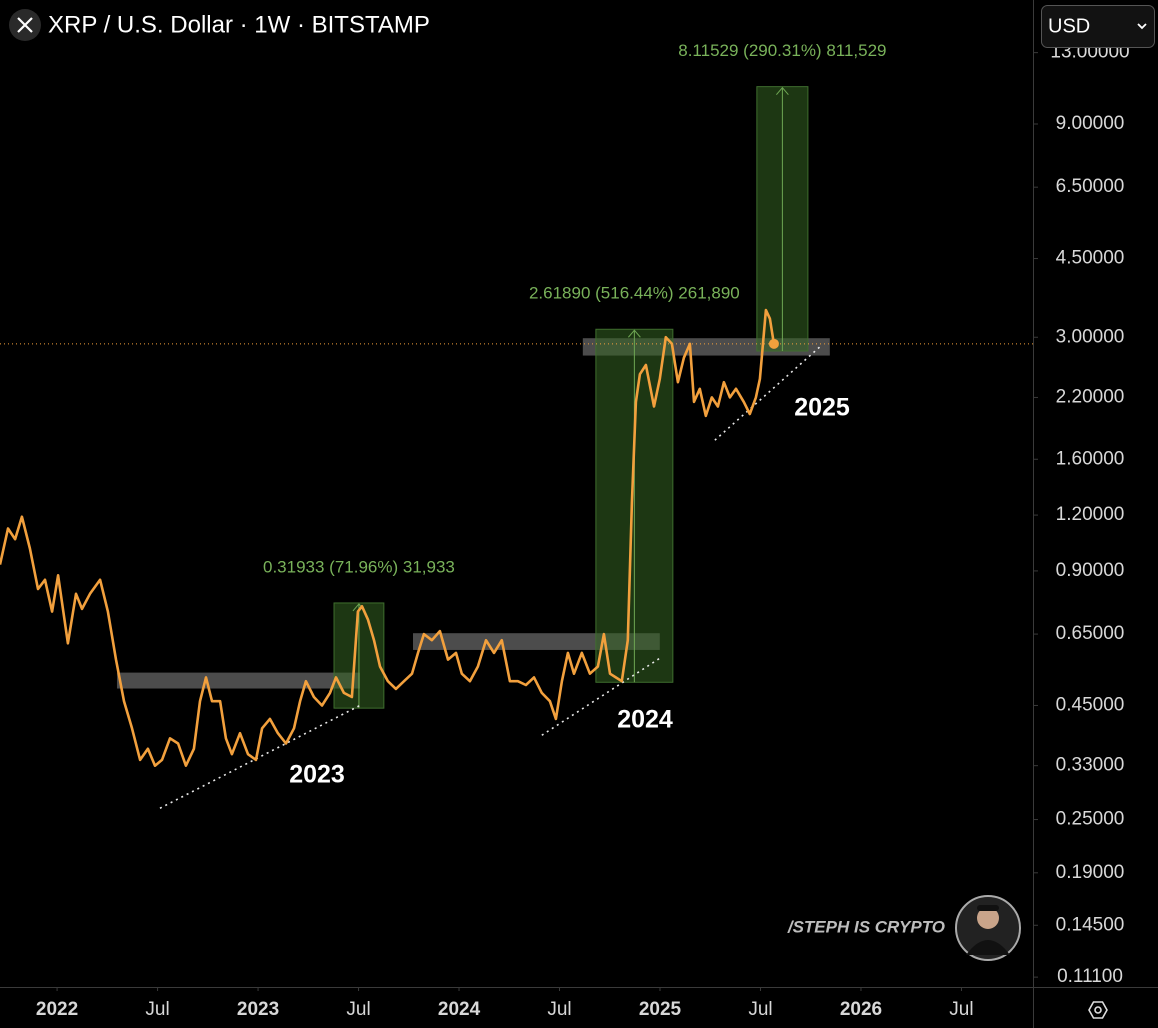  Describe the element at coordinates (1069, 26) in the screenshot. I see `currency-select-label: USD` at that location.